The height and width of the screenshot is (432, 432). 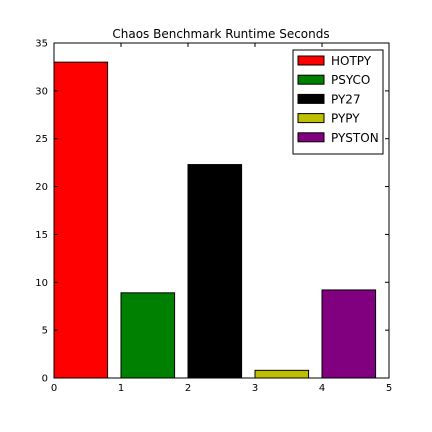 What do you see at coordinates (41, 44) in the screenshot?
I see `y-tick-label: 35` at bounding box center [41, 44].